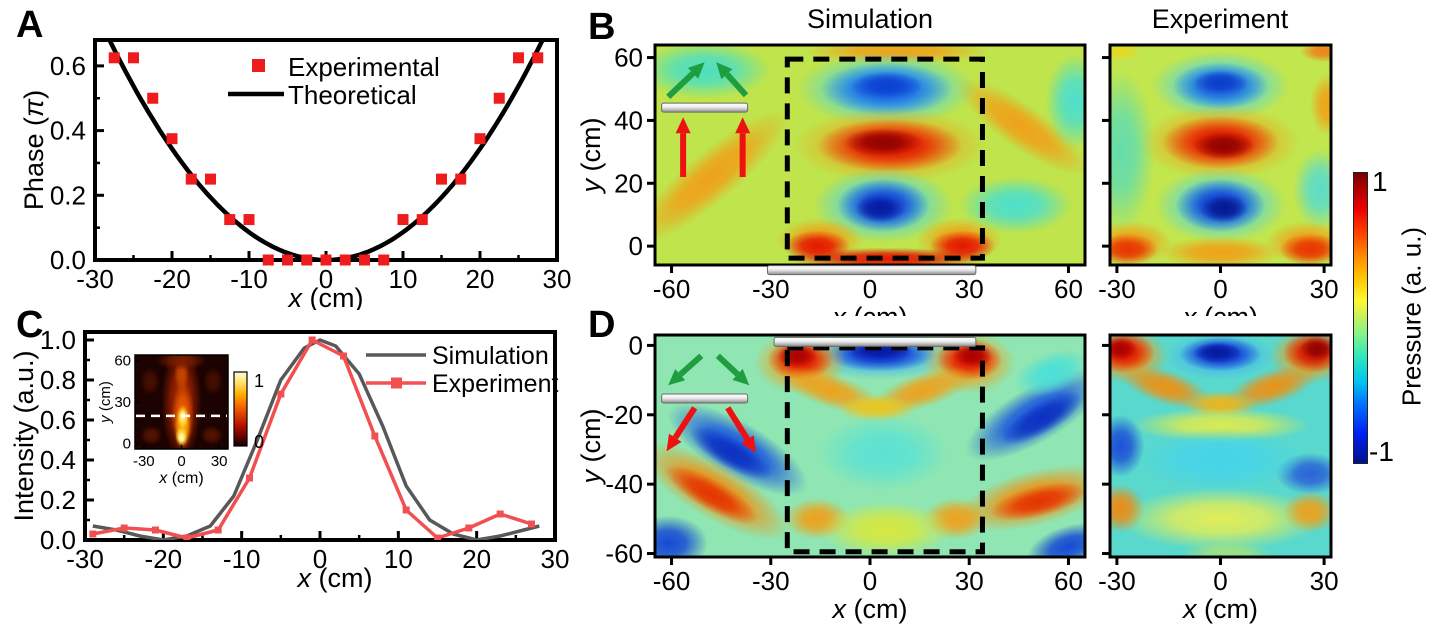 The height and width of the screenshot is (631, 1454). What do you see at coordinates (624, 484) in the screenshot?
I see `d-sim-ytick: -40` at bounding box center [624, 484].